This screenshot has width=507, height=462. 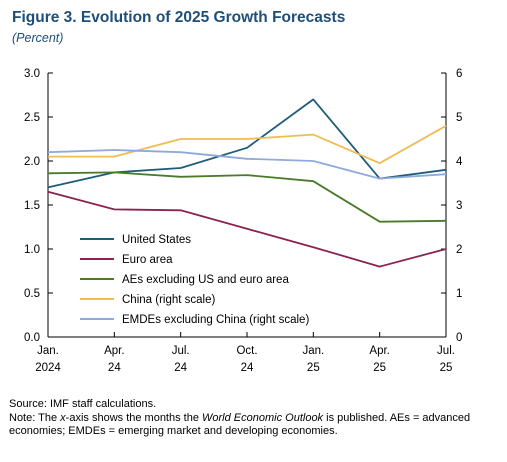 What do you see at coordinates (134, 417) in the screenshot?
I see `note-mid: -axis shows the months the` at bounding box center [134, 417].